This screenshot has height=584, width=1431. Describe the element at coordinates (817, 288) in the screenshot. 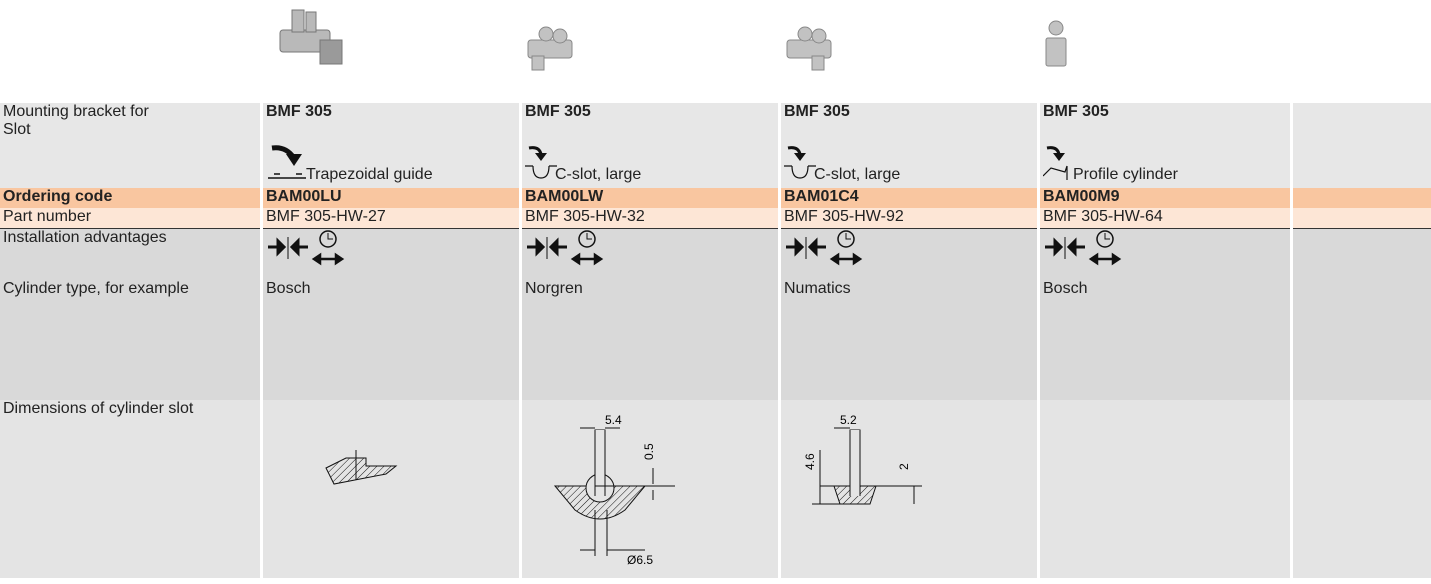

I see `cylinder-type-text: Numatics` at that location.